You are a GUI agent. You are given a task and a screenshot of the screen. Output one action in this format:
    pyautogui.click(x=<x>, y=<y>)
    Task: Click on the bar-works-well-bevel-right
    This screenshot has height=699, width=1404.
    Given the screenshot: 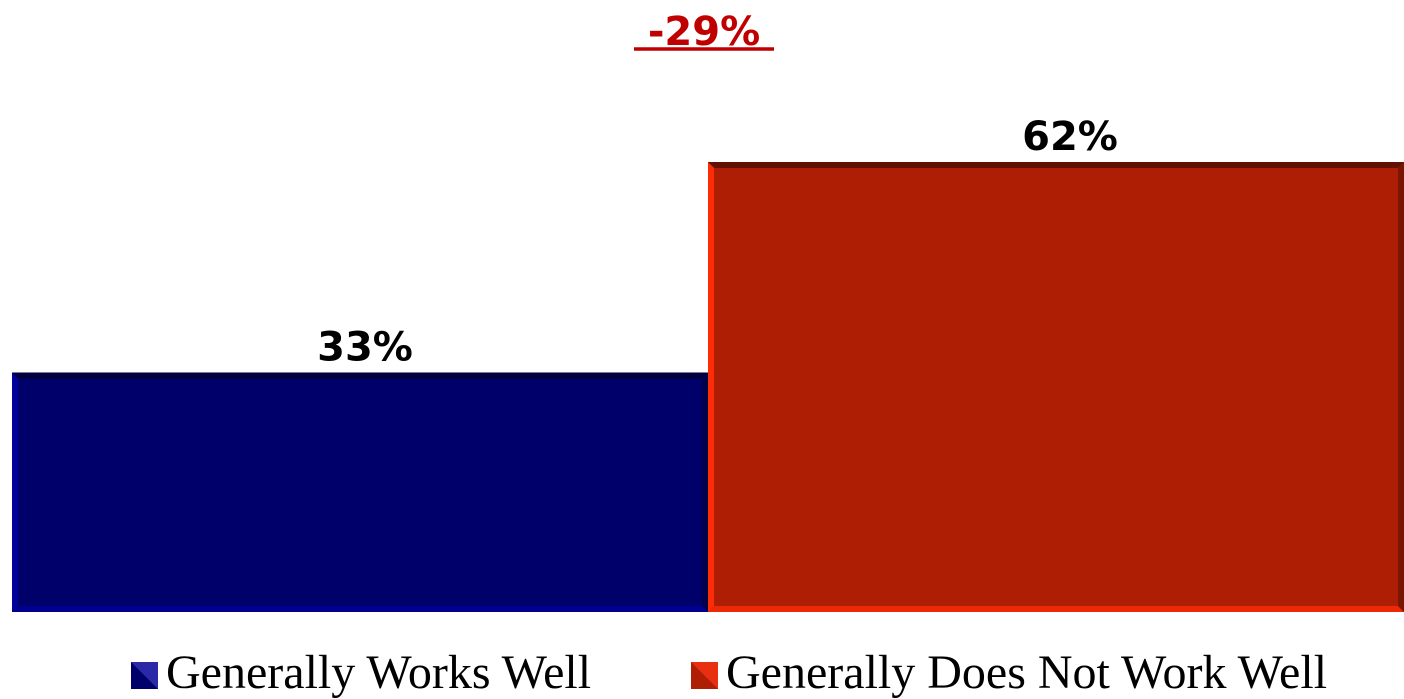 What is the action you would take?
    pyautogui.click(x=705, y=492)
    